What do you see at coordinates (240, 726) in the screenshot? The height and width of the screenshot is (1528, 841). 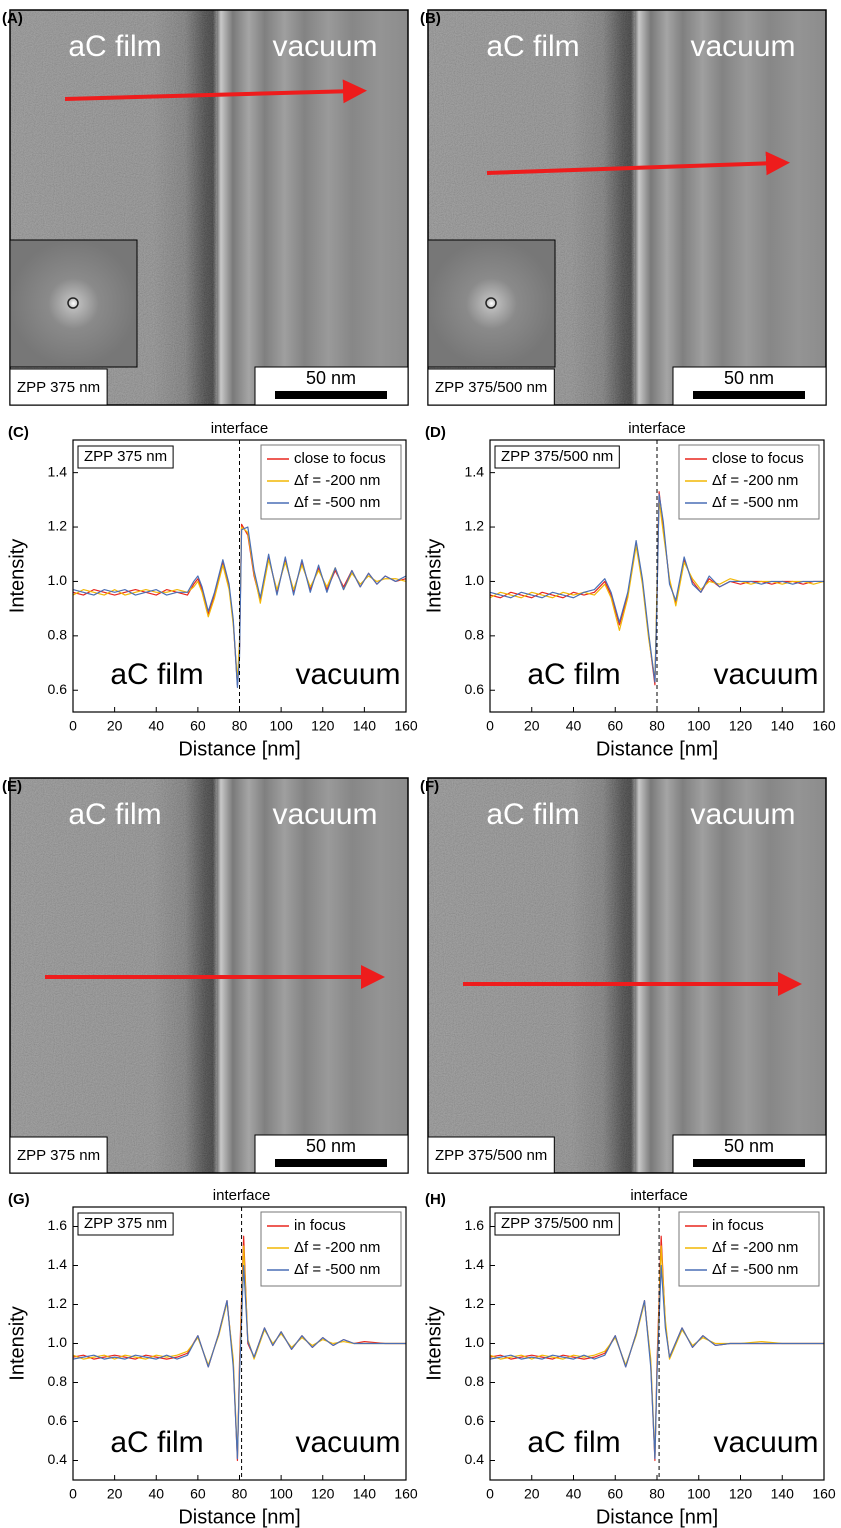 I see `x-tick-label: 80` at bounding box center [240, 726].